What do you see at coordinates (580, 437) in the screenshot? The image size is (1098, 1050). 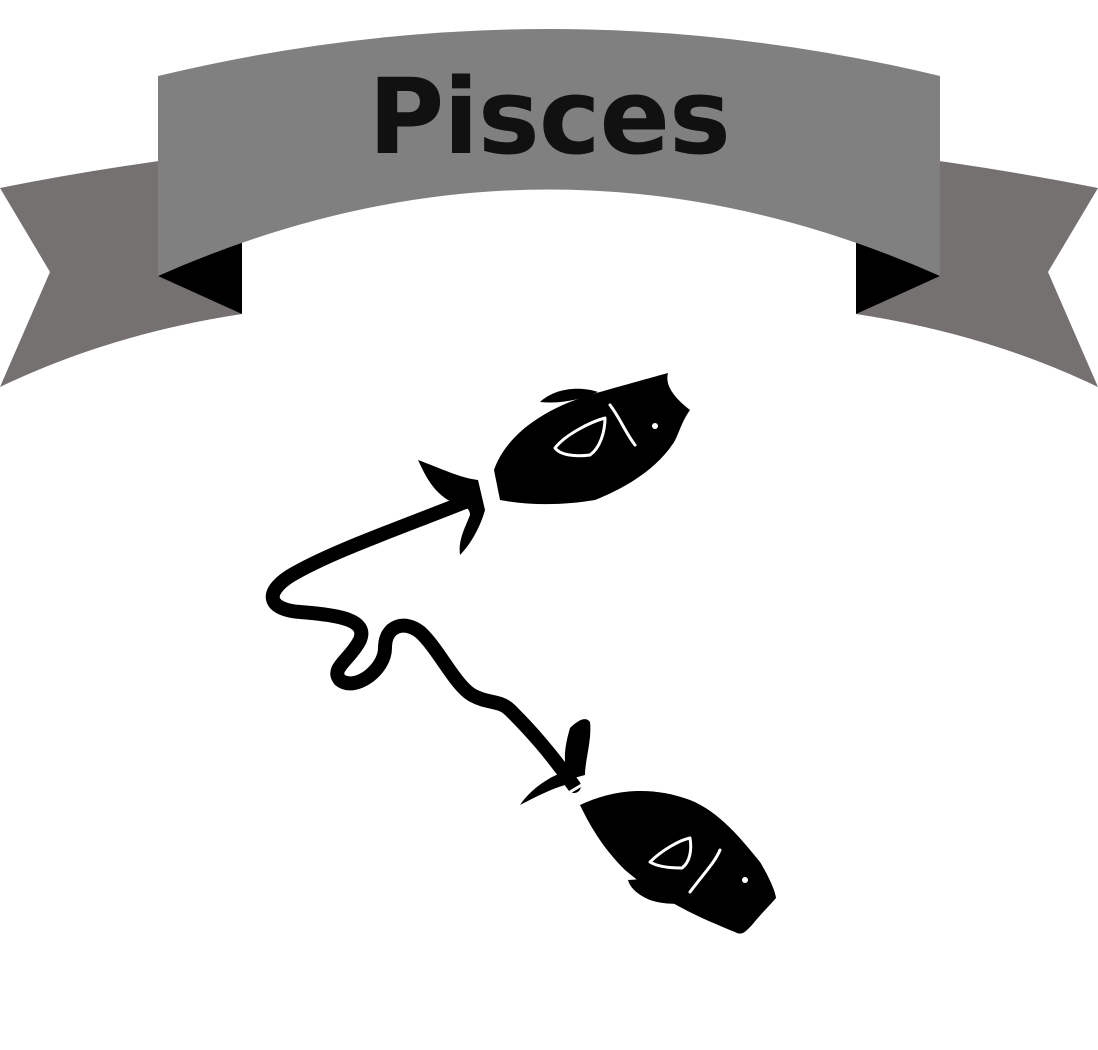 I see `upper-fish-pectoral-fin` at bounding box center [580, 437].